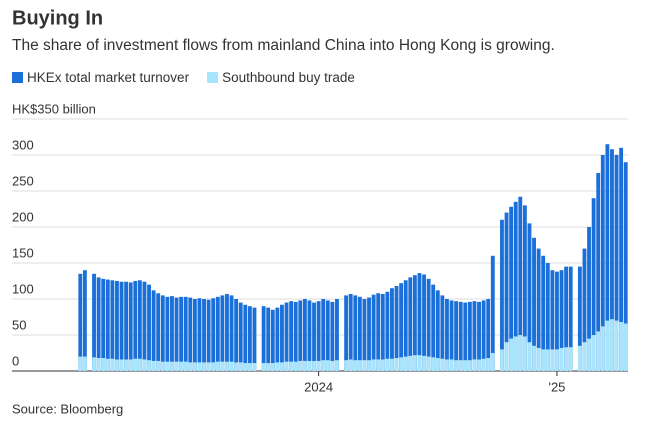 This screenshot has height=428, width=651. I want to click on y-tick-label: 250, so click(23, 180).